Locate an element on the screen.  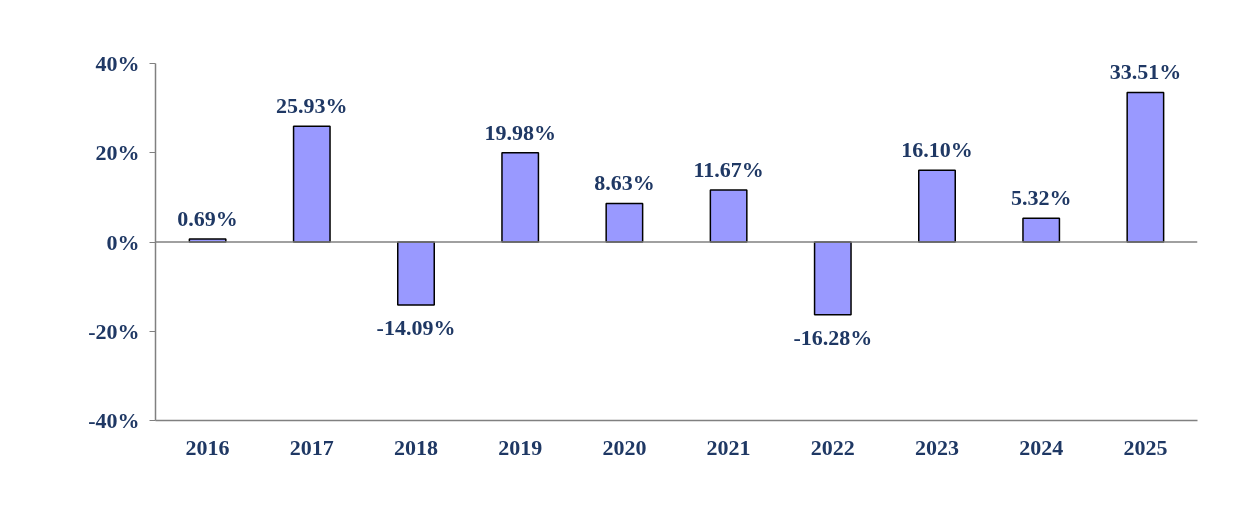
x-tick-label: 2023 is located at coordinates (937, 447).